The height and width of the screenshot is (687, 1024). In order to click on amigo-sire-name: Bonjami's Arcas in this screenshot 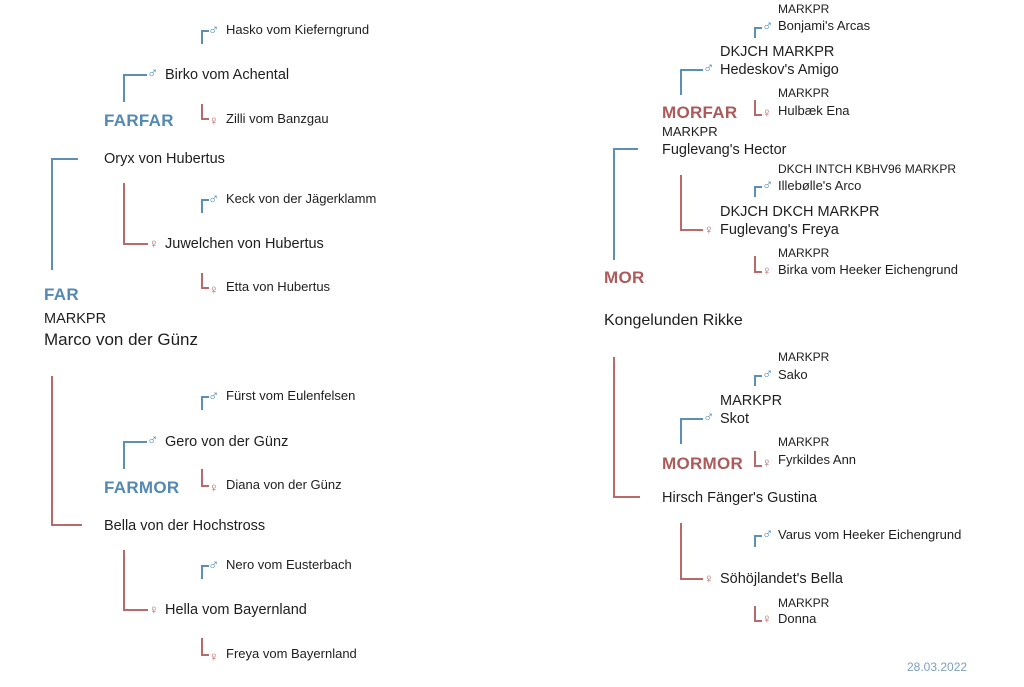, I will do `click(824, 25)`.